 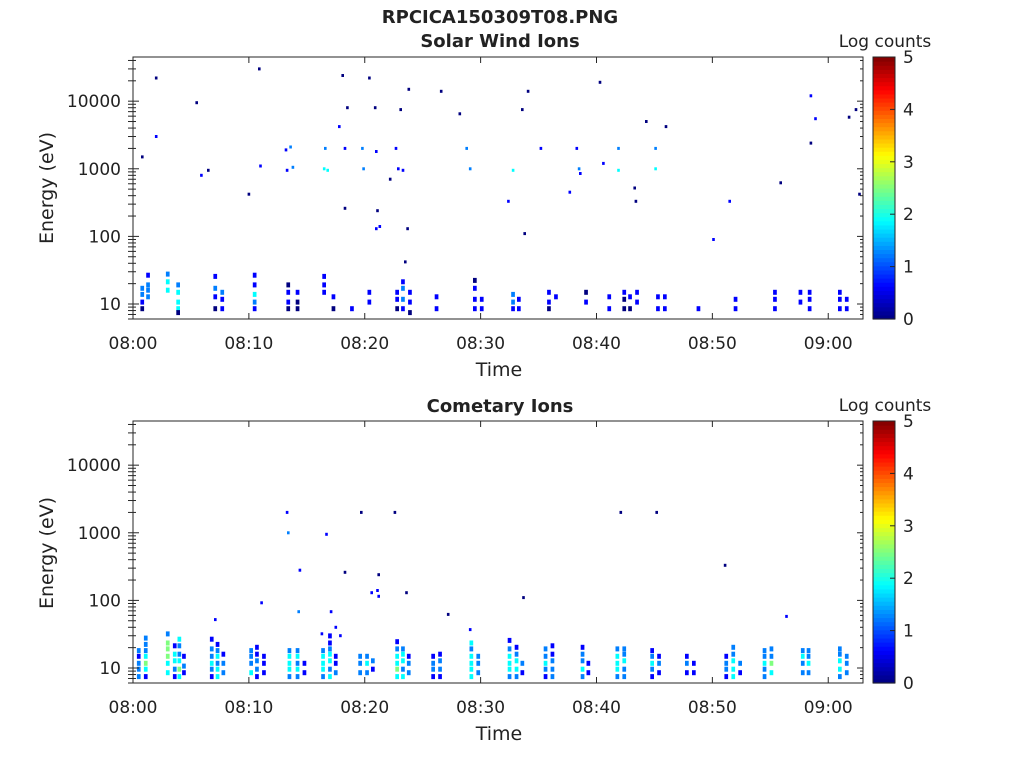 I want to click on solar-wind-colorbar-label: Log counts, so click(x=885, y=42).